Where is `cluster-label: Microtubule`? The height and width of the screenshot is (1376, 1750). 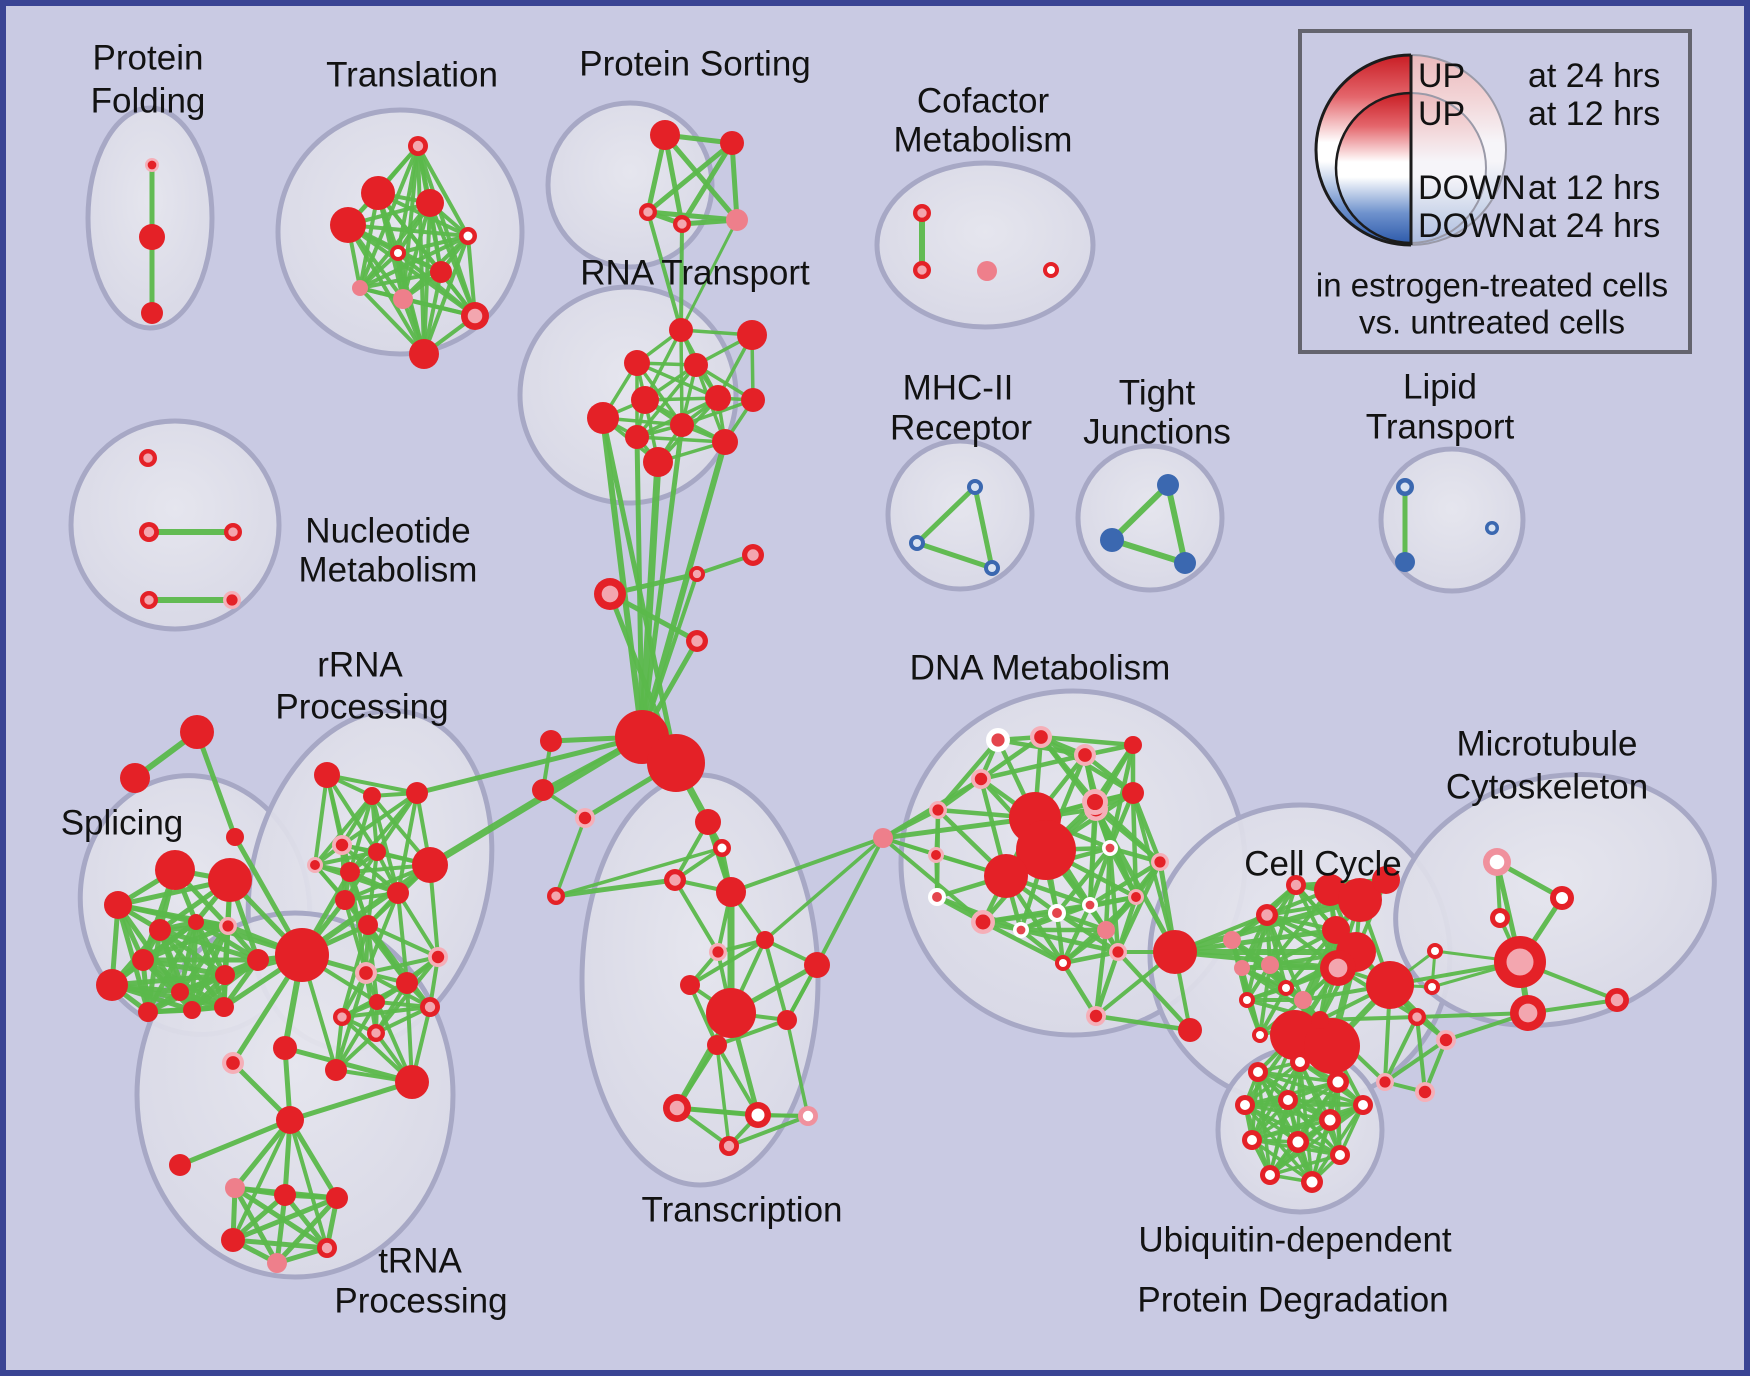
cluster-label: Microtubule is located at coordinates (1547, 743).